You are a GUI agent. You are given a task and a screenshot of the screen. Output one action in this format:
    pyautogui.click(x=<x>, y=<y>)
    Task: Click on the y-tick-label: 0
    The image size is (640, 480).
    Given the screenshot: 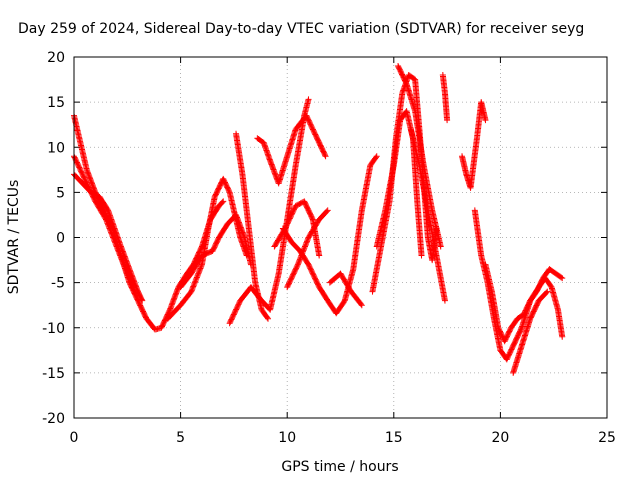 What is the action you would take?
    pyautogui.click(x=60, y=239)
    